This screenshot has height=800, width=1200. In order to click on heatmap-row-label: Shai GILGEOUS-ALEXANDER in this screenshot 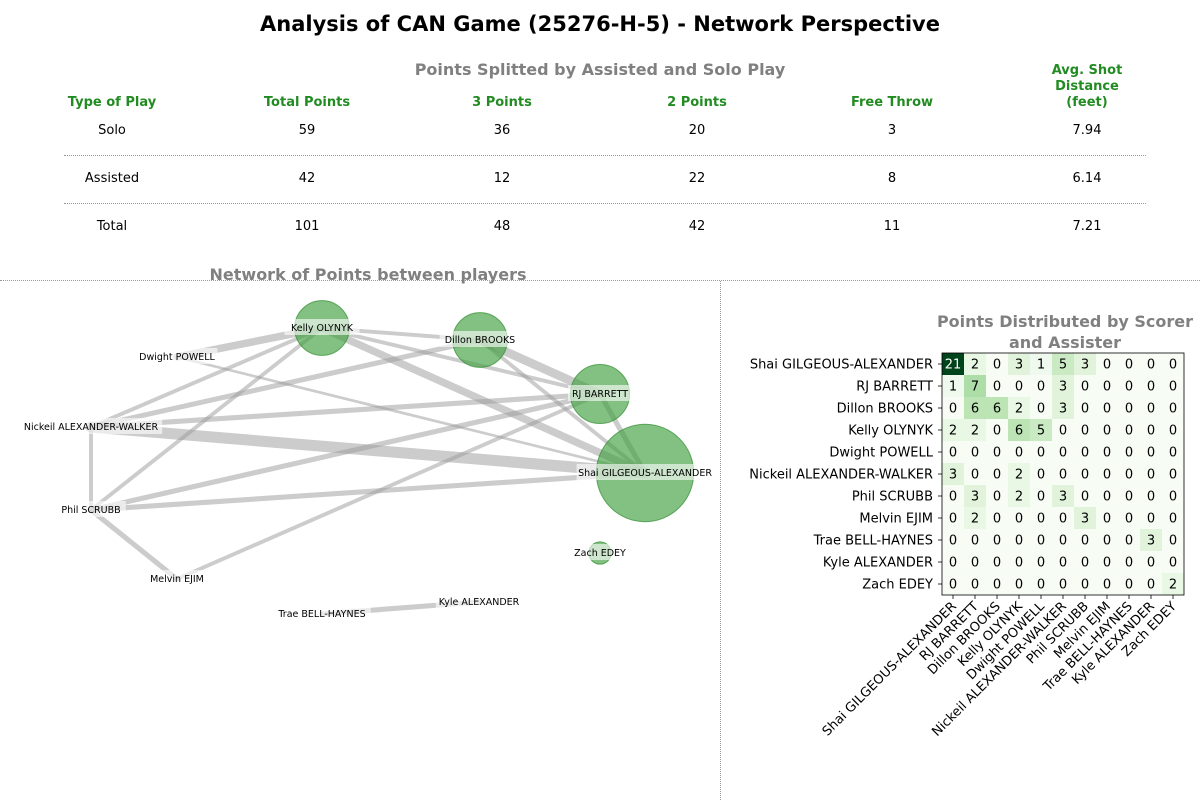, I will do `click(841, 365)`.